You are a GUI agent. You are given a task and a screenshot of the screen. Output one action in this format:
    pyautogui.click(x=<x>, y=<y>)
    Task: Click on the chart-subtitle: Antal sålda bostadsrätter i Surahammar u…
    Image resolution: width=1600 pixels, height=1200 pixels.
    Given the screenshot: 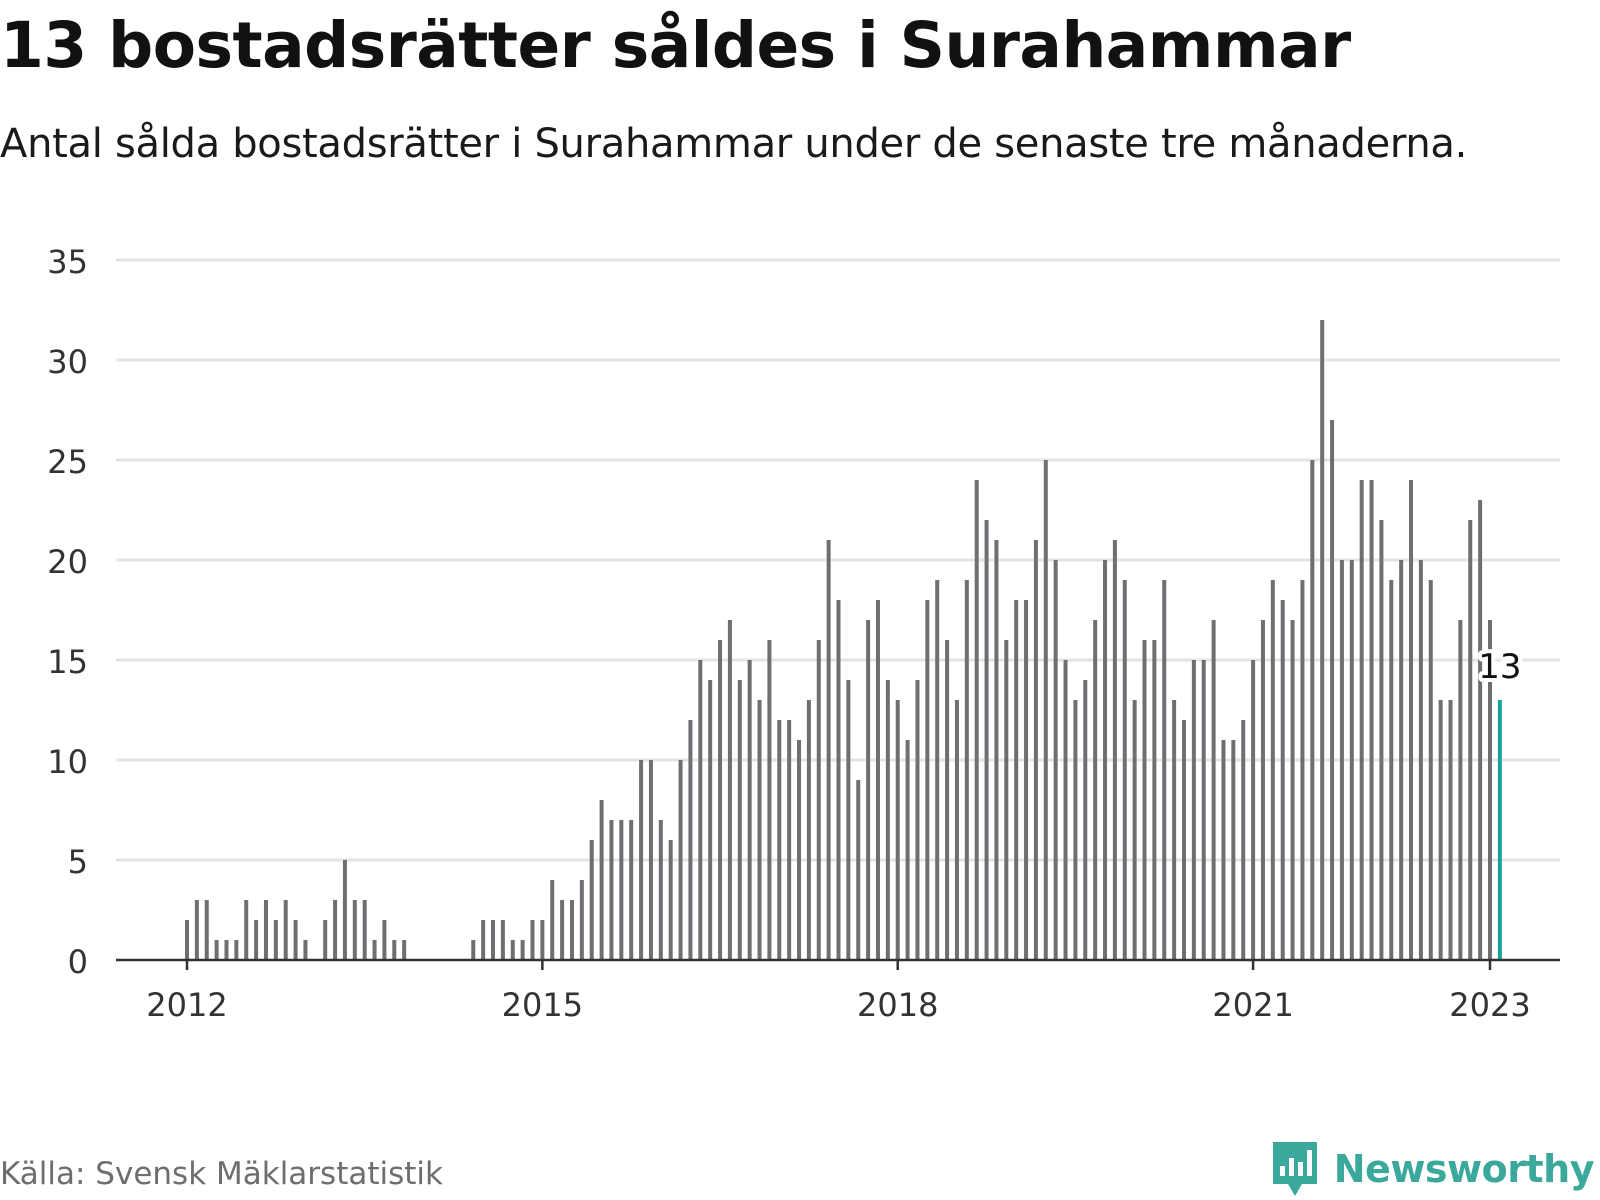 What is the action you would take?
    pyautogui.click(x=734, y=144)
    